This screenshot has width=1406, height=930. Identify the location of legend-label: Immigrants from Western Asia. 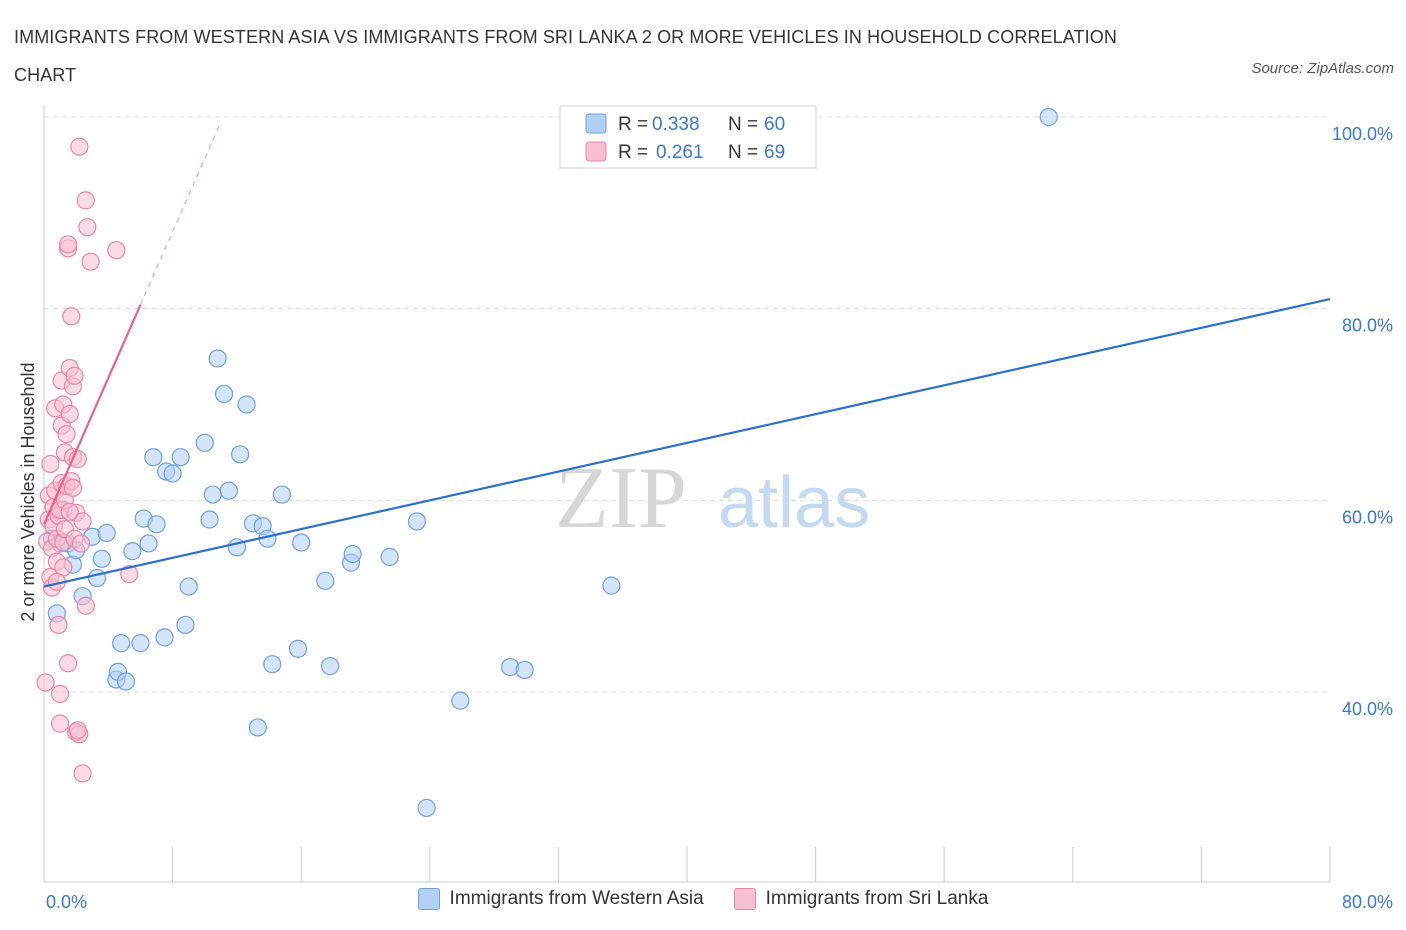
(576, 898).